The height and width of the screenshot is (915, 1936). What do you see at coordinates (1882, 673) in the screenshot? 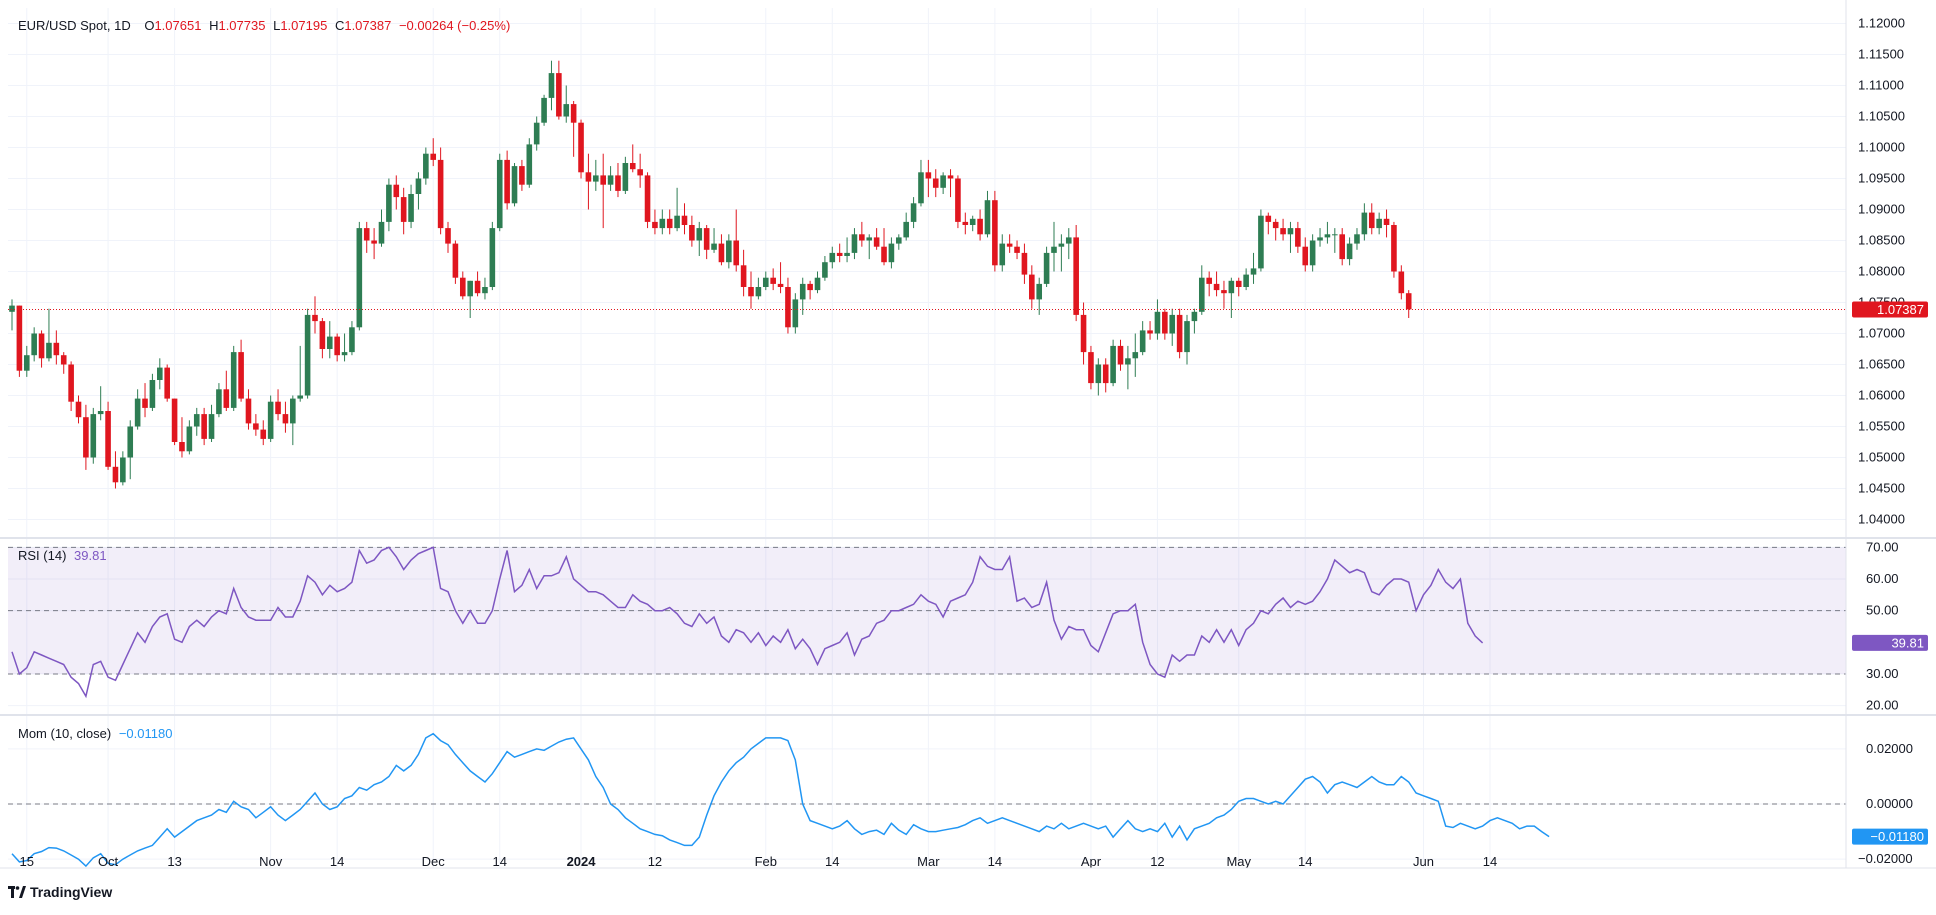
I see `rsi-tick-label: 30.00` at bounding box center [1882, 673].